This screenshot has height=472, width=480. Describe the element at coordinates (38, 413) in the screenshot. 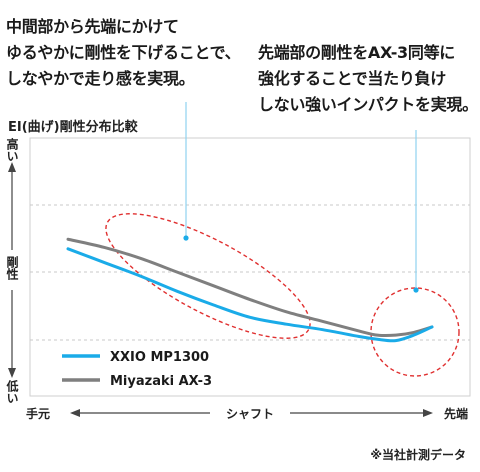

I see `x-tick-label-butt: 手元` at that location.